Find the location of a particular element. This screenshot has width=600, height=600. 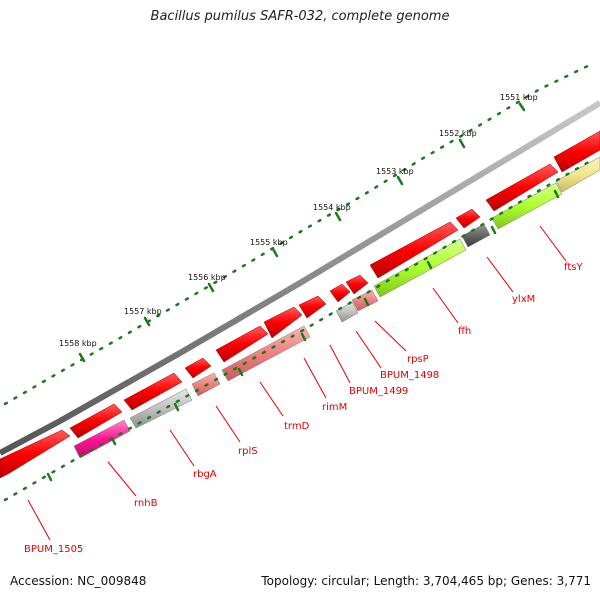

gene-bar-ftsy is located at coordinates (527, 206).